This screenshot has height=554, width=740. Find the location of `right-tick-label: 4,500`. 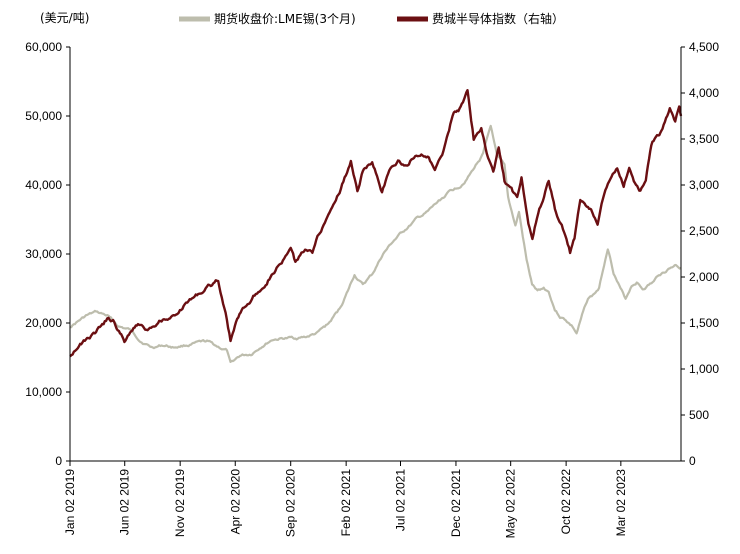

right-tick-label: 4,500 is located at coordinates (704, 47).